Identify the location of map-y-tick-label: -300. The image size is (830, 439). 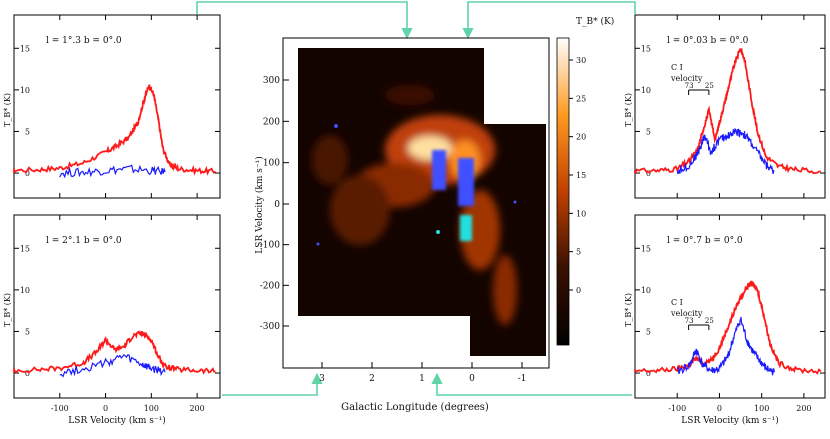
(270, 327).